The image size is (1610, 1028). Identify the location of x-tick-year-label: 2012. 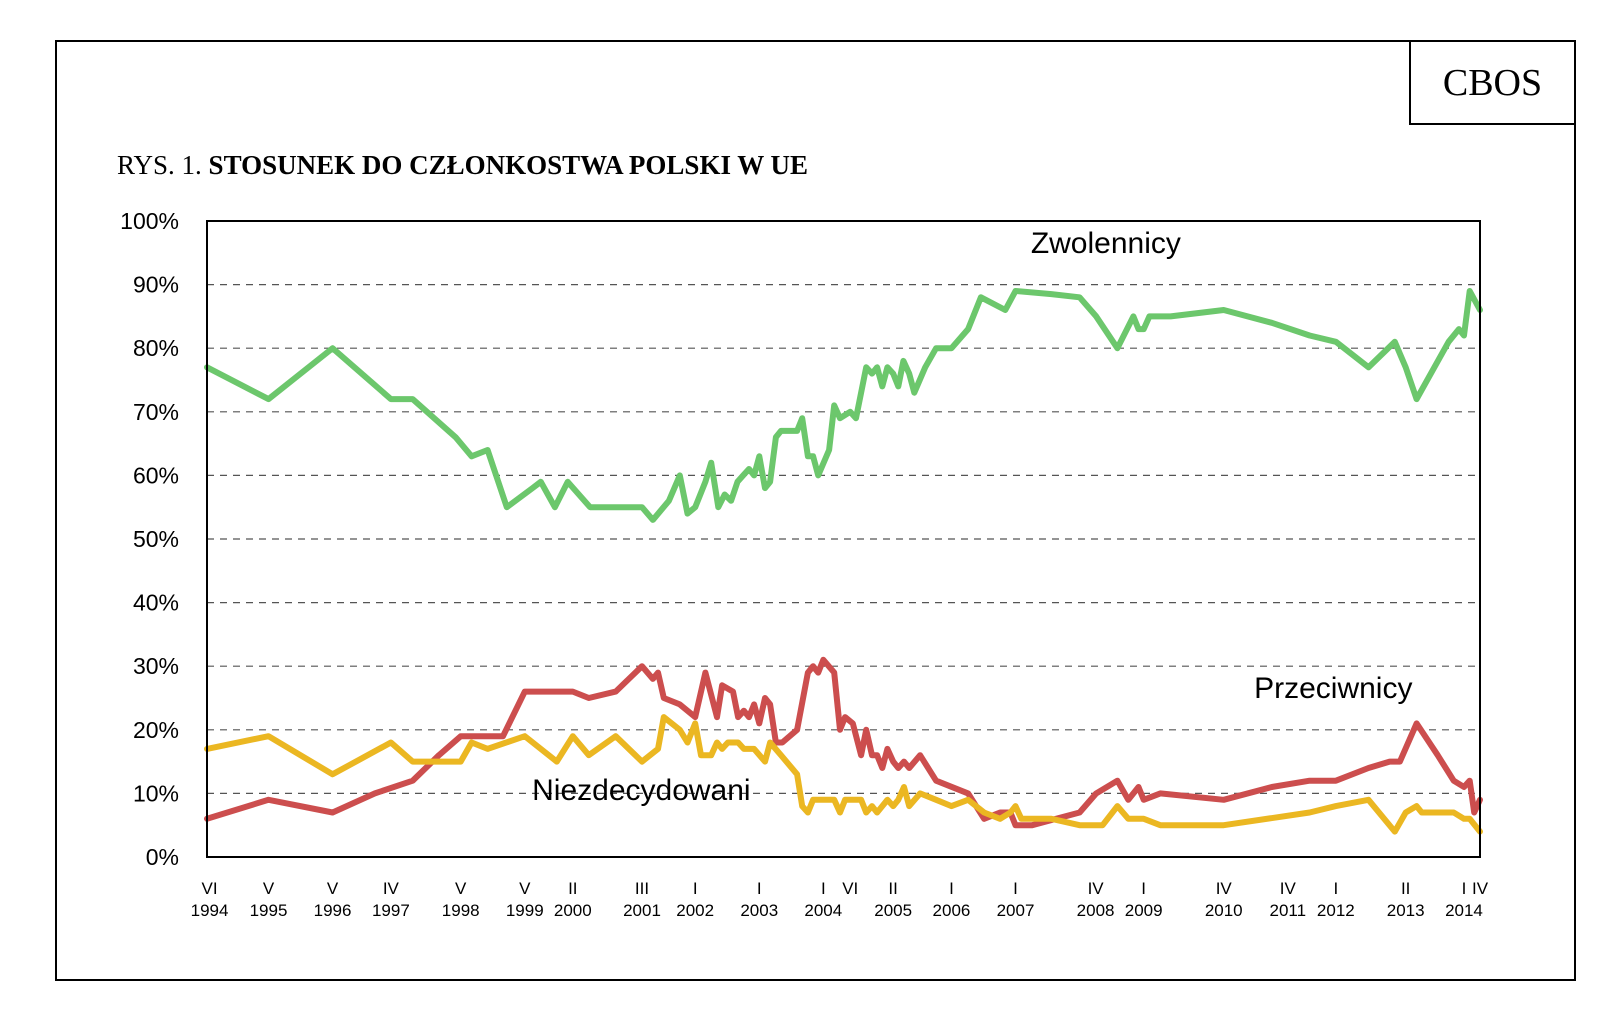
(1336, 910).